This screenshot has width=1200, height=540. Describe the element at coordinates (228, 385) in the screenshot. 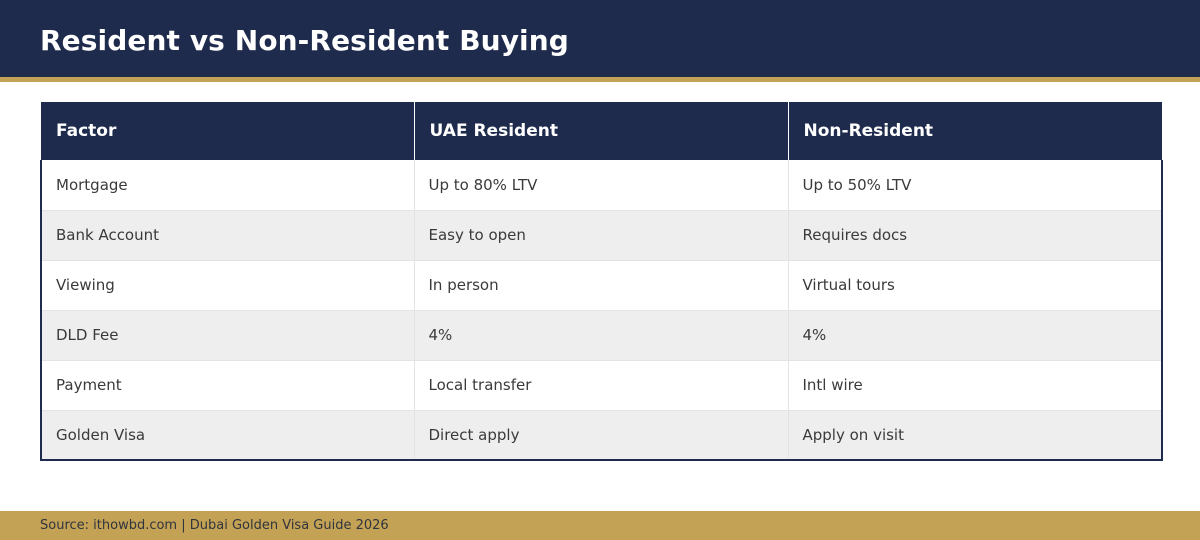

I see `cell-factor: Payment` at that location.